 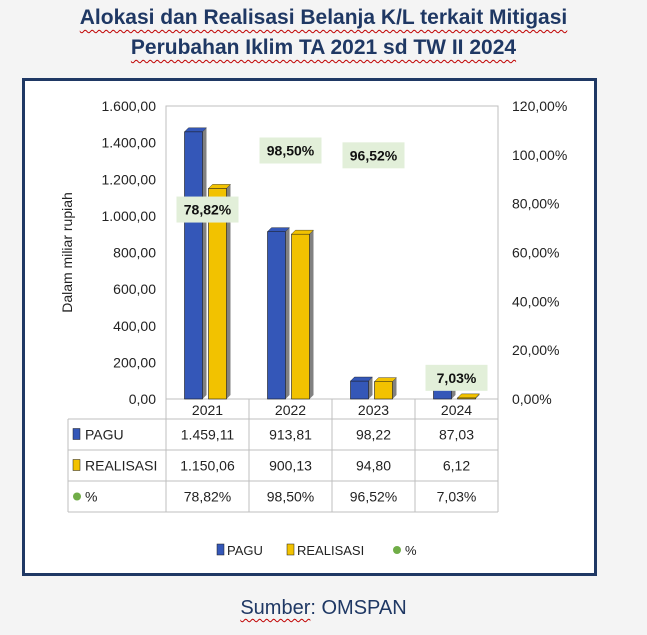 What do you see at coordinates (104, 435) in the screenshot?
I see `table-row-label-pagu: PAGU` at bounding box center [104, 435].